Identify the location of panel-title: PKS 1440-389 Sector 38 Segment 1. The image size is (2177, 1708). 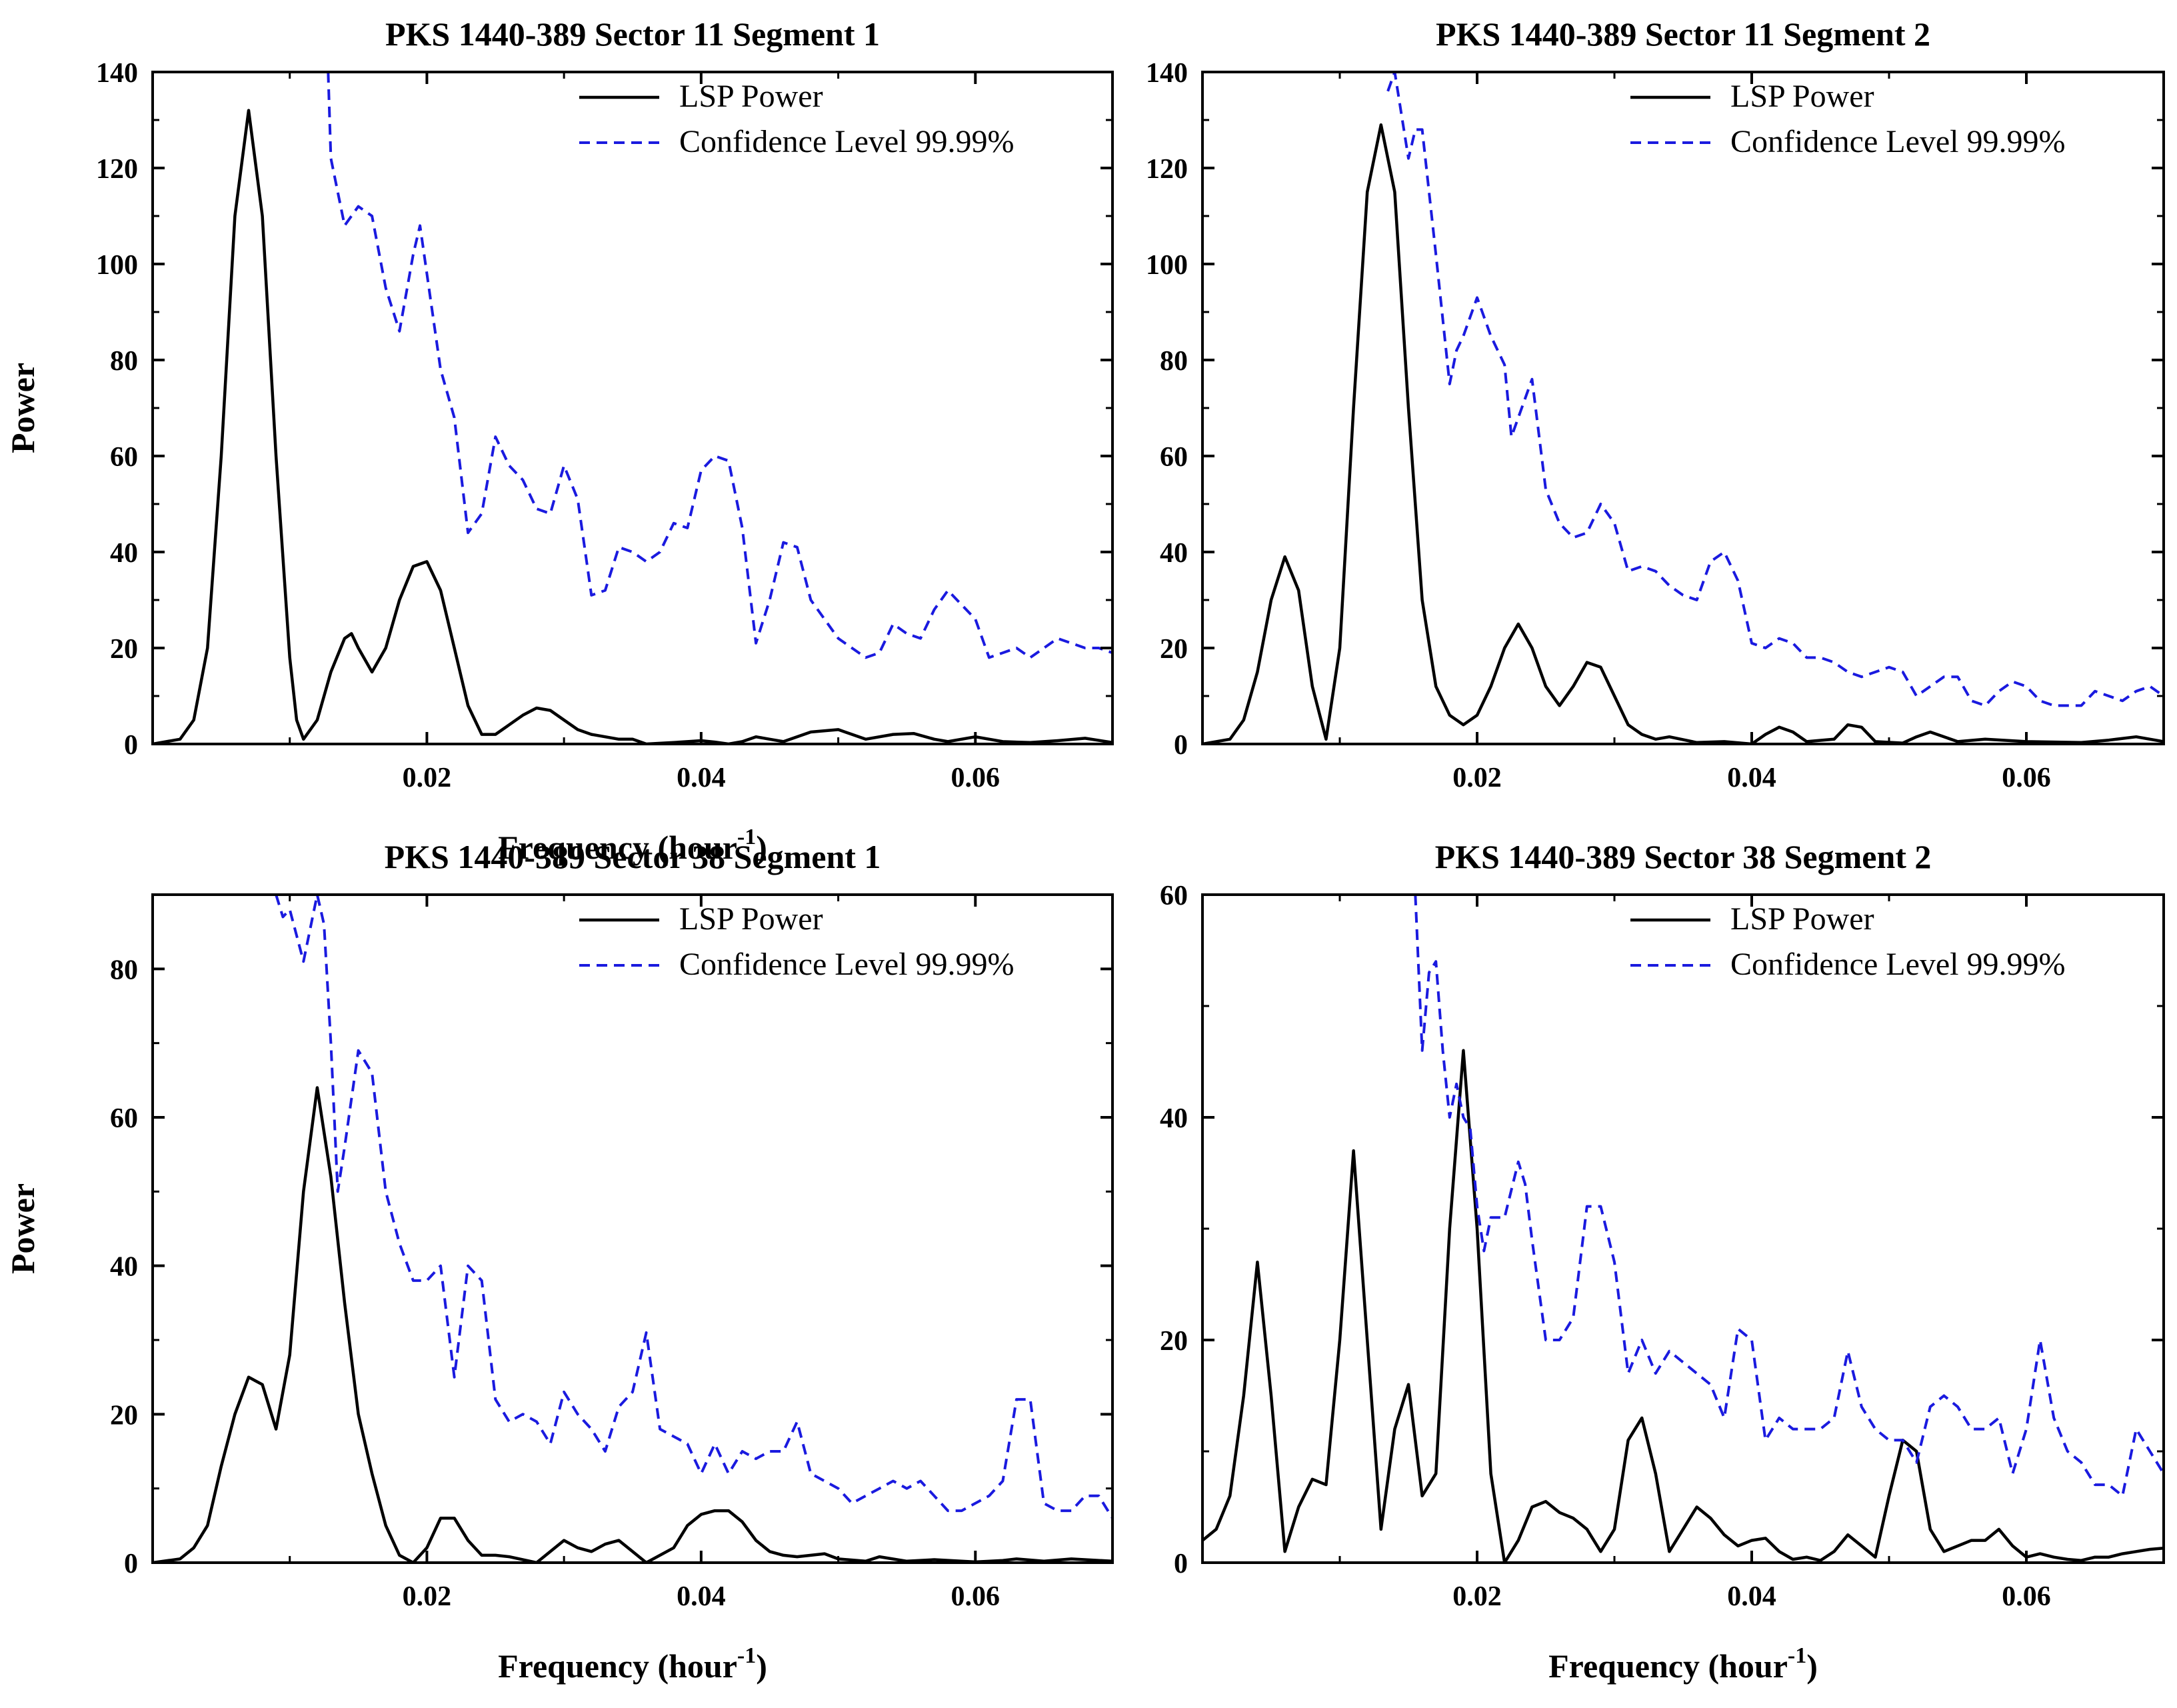
(633, 856).